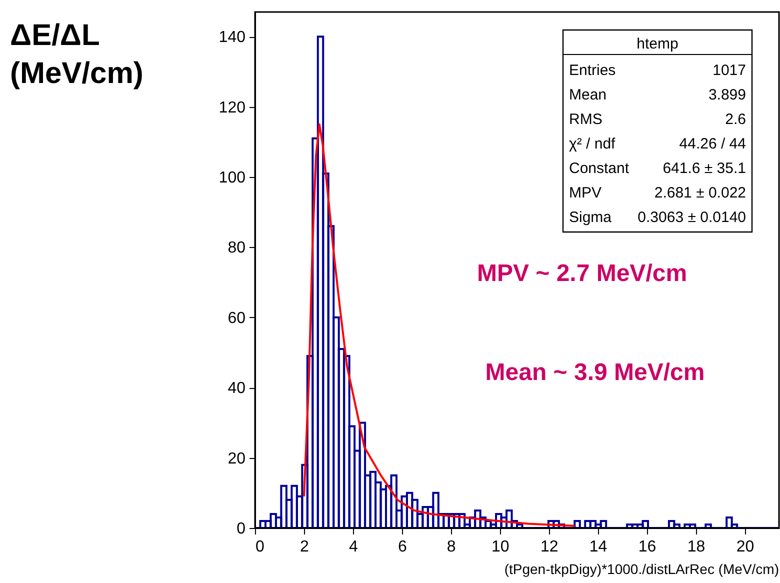  What do you see at coordinates (241, 529) in the screenshot?
I see `y-tick-label: 0` at bounding box center [241, 529].